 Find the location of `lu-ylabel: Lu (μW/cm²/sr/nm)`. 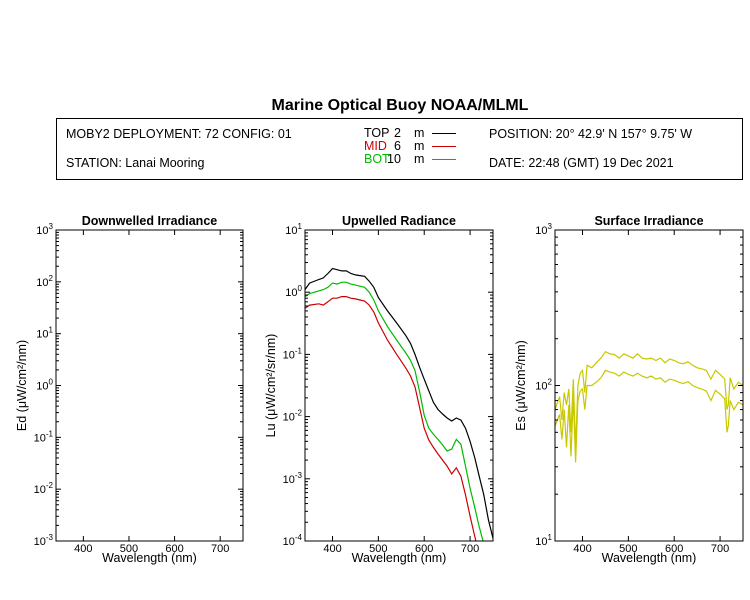

lu-ylabel: Lu (μW/cm²/sr/nm) is located at coordinates (271, 386).